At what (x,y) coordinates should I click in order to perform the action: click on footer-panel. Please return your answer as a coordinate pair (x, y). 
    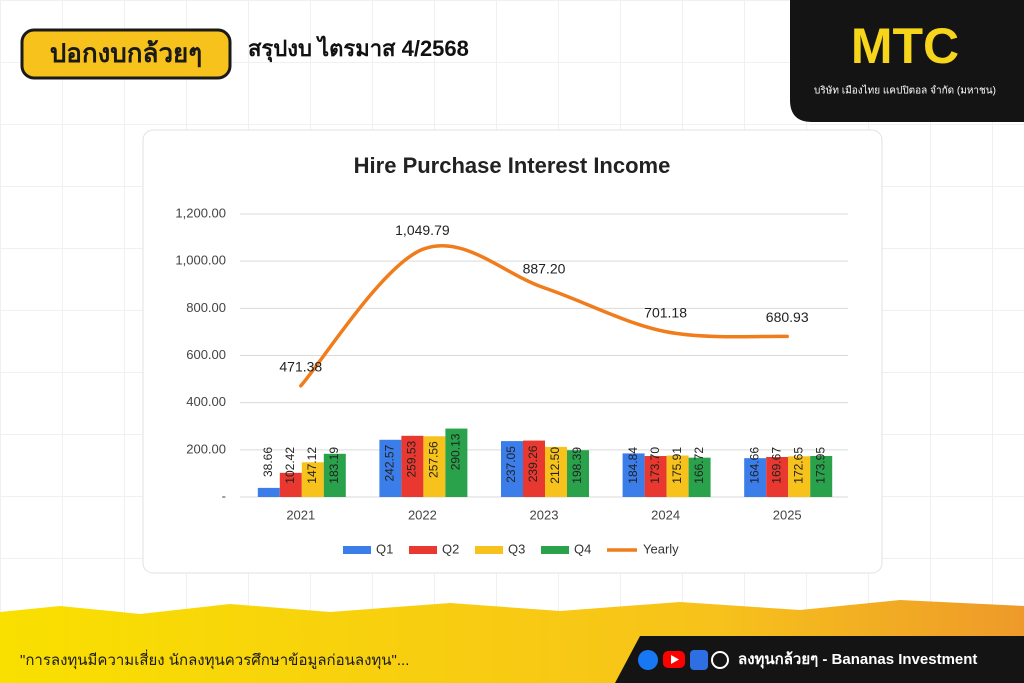
    Looking at the image, I should click on (819, 659).